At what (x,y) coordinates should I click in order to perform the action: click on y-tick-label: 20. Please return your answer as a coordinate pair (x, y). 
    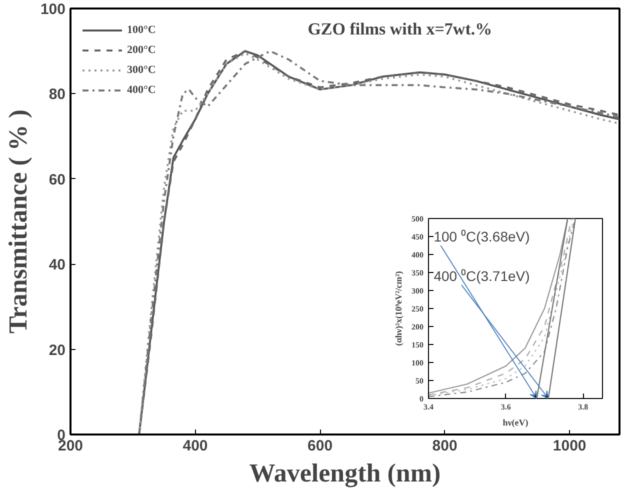
    Looking at the image, I should click on (57, 350).